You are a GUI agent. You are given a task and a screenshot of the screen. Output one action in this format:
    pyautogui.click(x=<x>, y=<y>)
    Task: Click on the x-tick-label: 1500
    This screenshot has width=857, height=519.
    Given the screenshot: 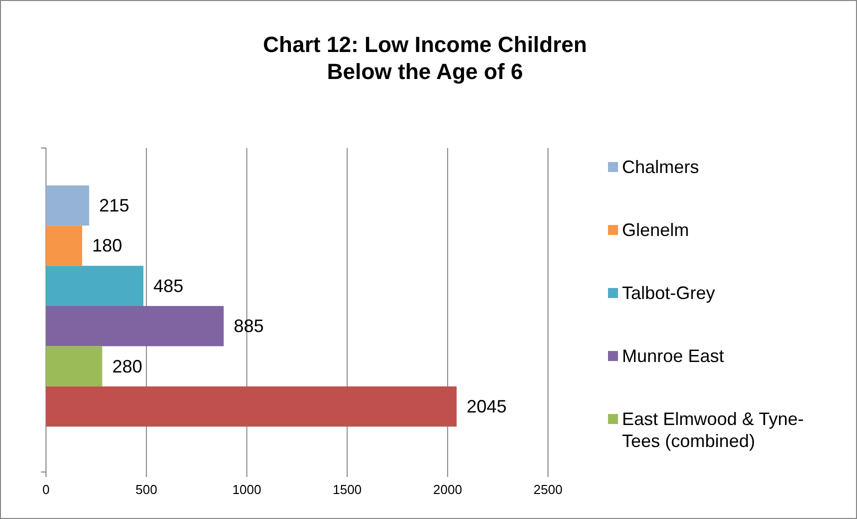 What is the action you would take?
    pyautogui.click(x=347, y=489)
    